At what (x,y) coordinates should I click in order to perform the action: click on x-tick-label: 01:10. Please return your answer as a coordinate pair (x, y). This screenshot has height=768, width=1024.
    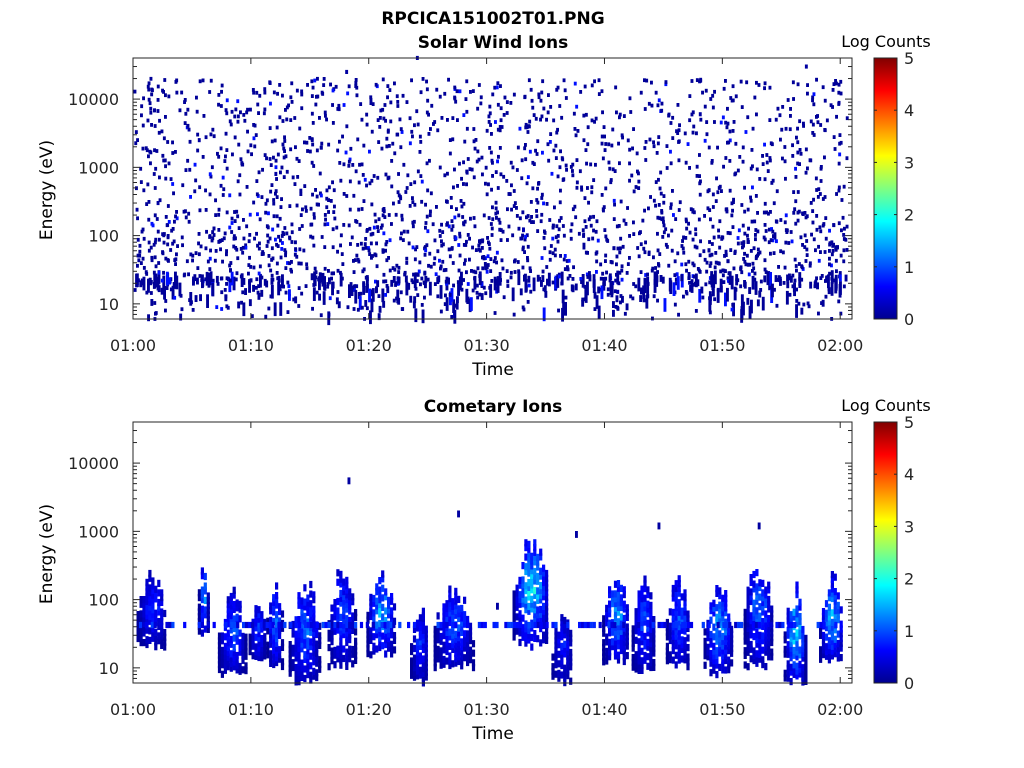
    Looking at the image, I should click on (251, 709).